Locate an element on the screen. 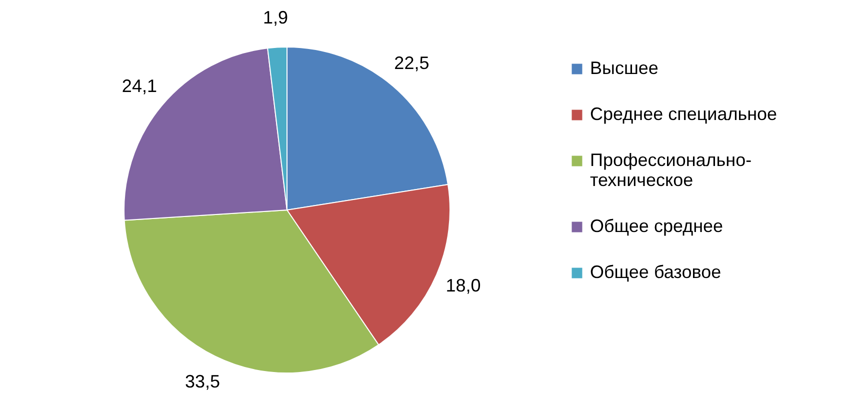 The image size is (841, 399). data-label: 22,5 is located at coordinates (412, 63).